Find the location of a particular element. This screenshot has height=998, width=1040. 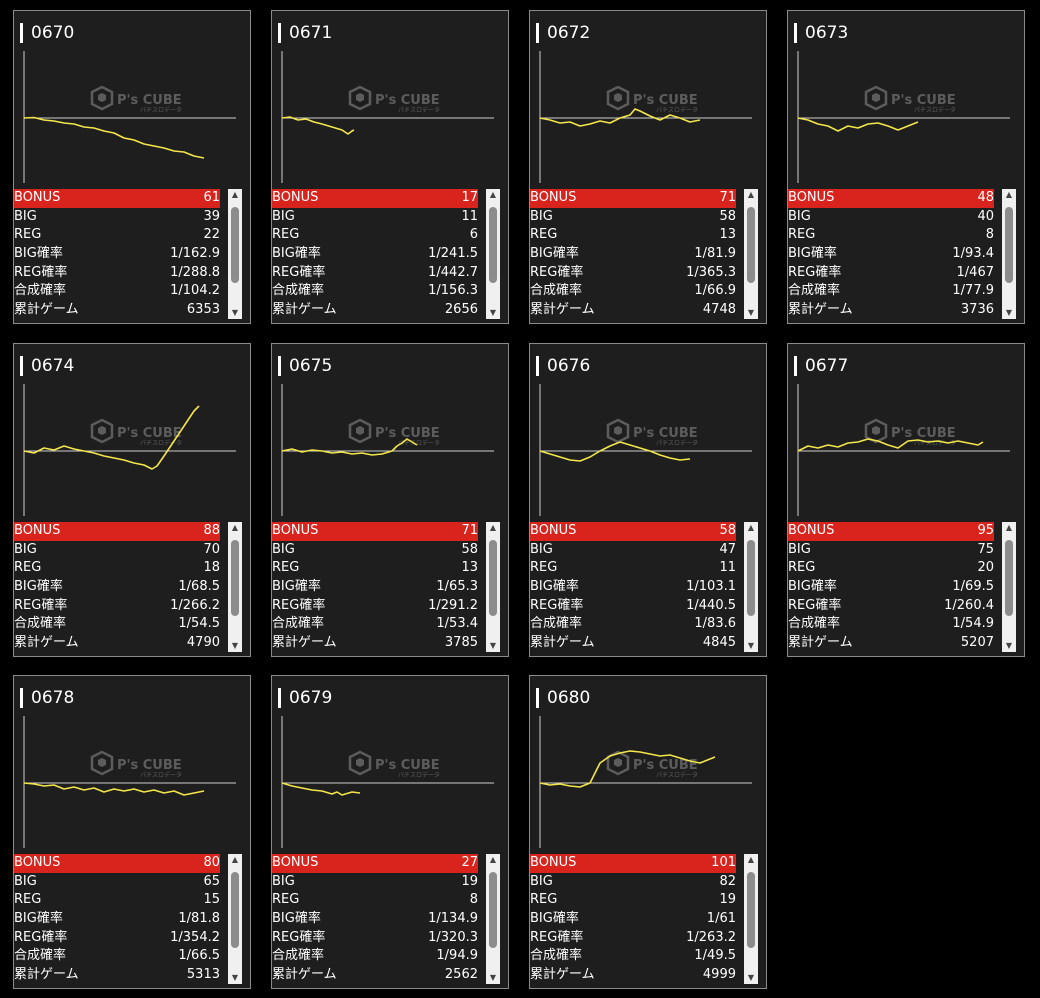

stat-label: 合成確率 is located at coordinates (298, 291).